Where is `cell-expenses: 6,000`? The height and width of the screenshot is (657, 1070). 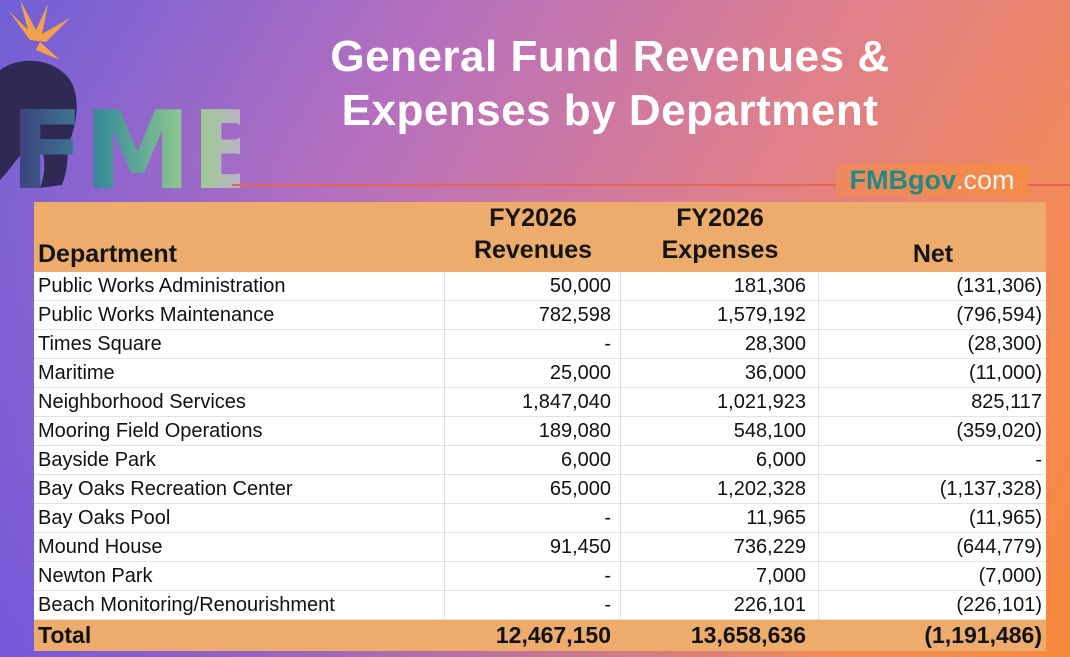 cell-expenses: 6,000 is located at coordinates (780, 460).